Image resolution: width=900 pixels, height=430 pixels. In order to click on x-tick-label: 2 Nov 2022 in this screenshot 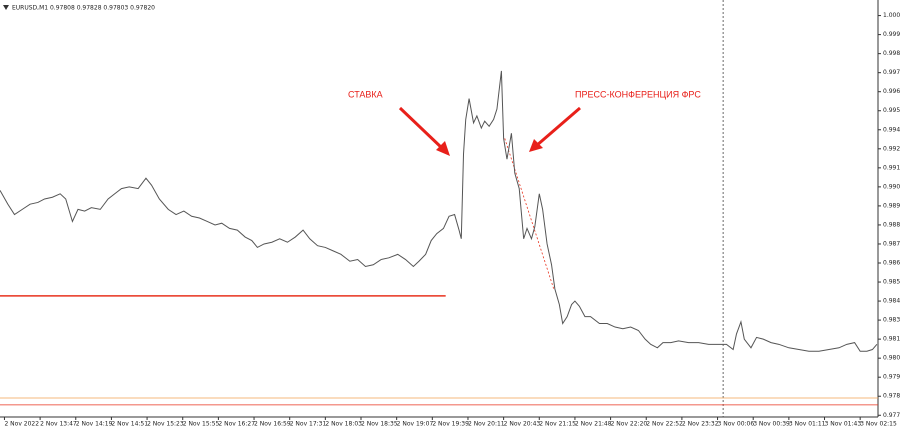, I will do `click(21, 424)`.